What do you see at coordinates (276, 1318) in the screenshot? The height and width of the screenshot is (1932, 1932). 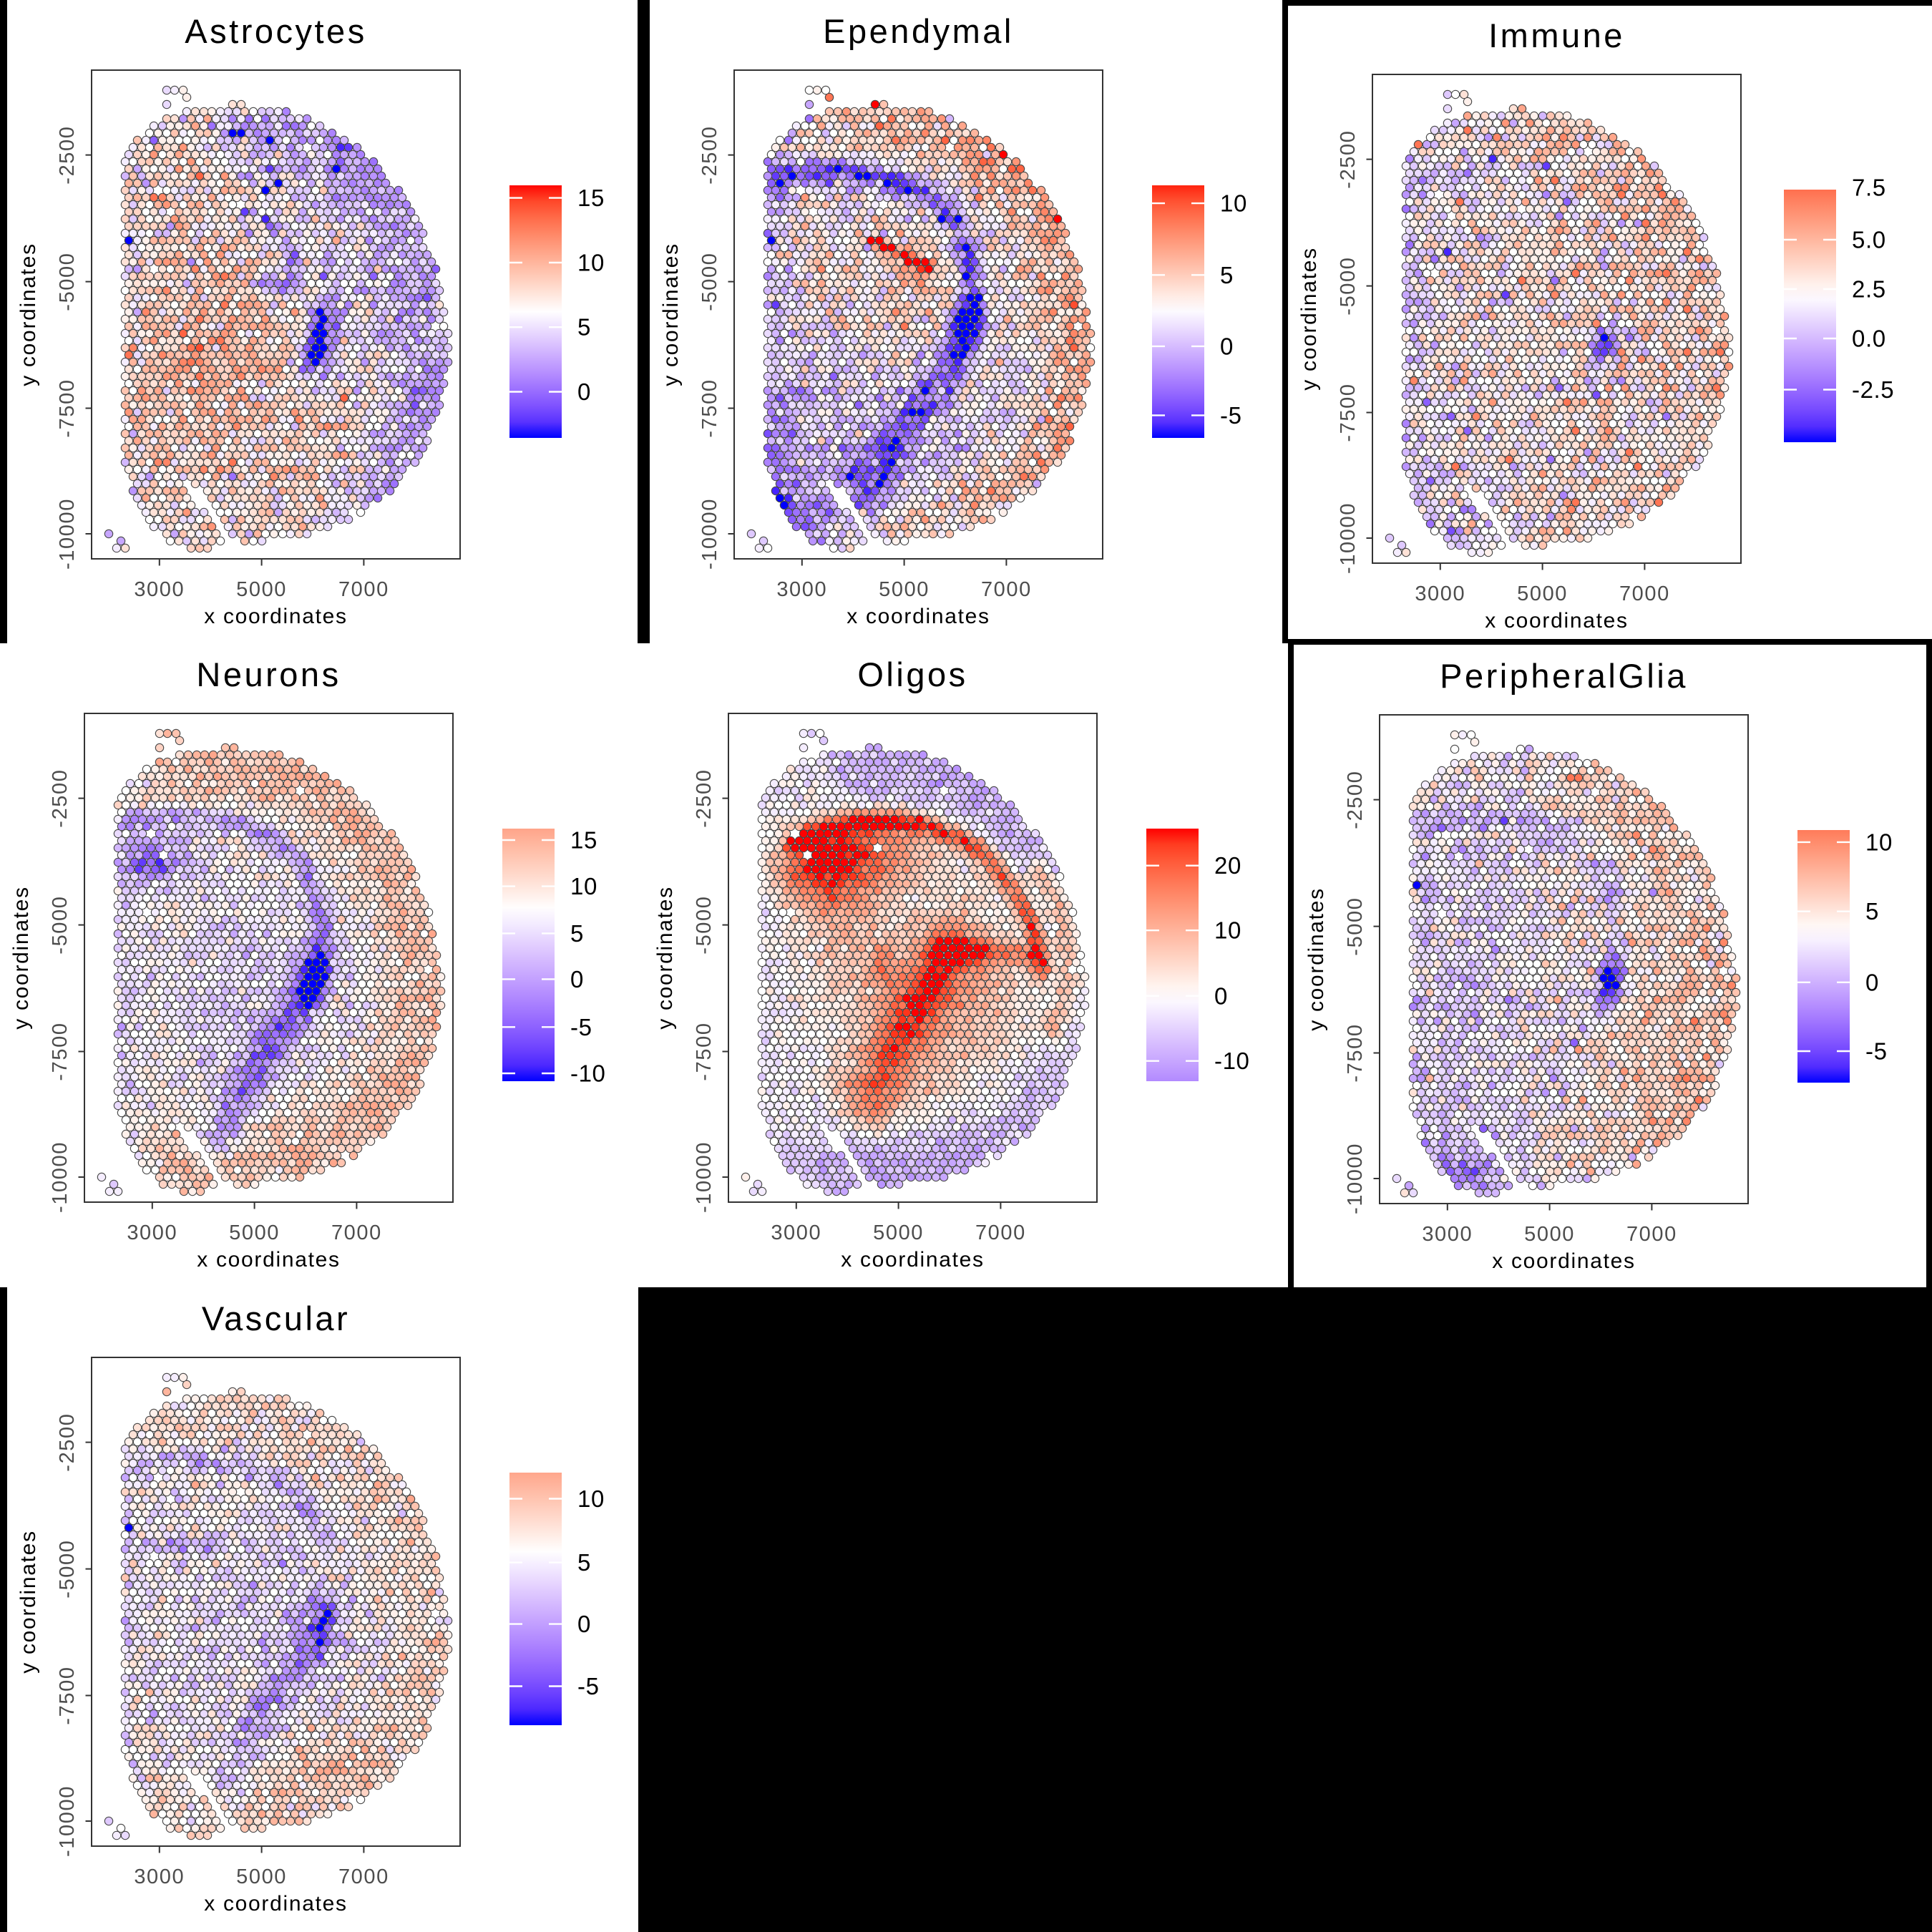 I see `svg-text: Vascular` at bounding box center [276, 1318].